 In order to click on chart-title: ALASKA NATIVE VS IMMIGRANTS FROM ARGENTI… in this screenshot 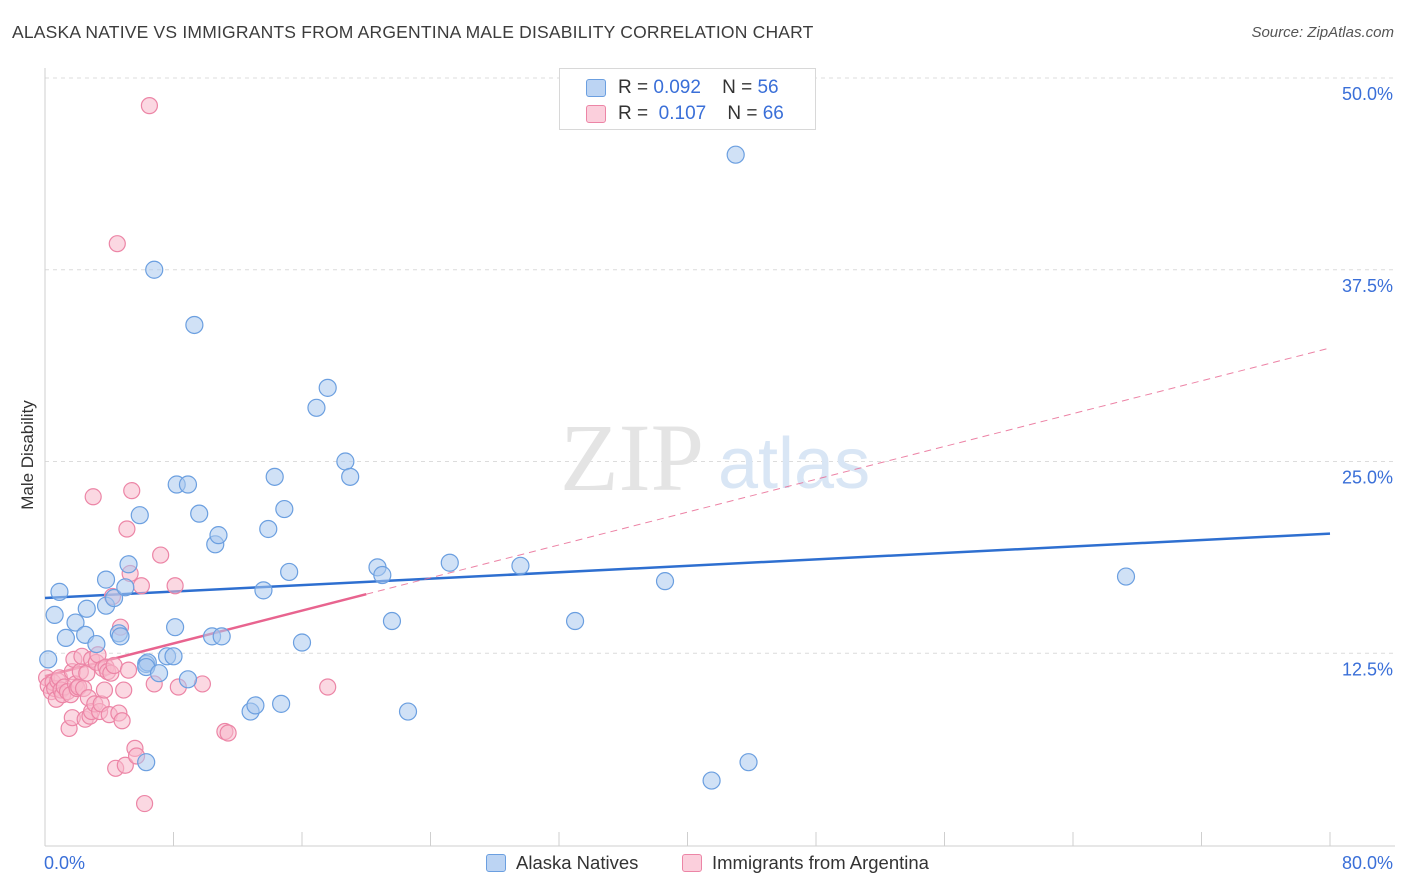, I will do `click(413, 32)`.